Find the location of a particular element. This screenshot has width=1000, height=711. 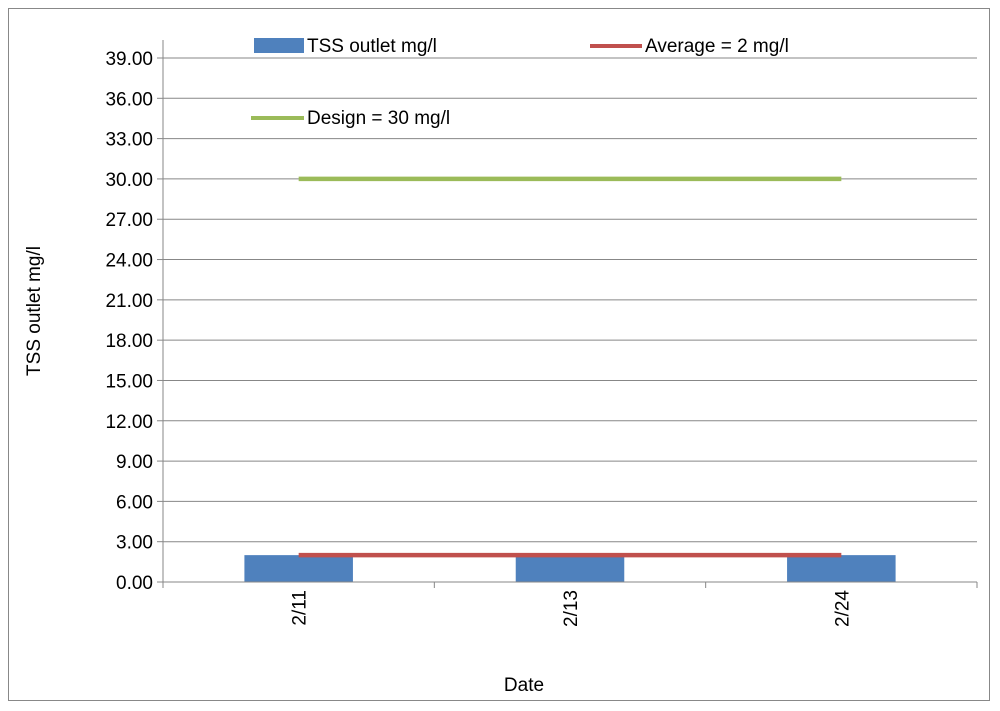

bar-series is located at coordinates (570, 568).